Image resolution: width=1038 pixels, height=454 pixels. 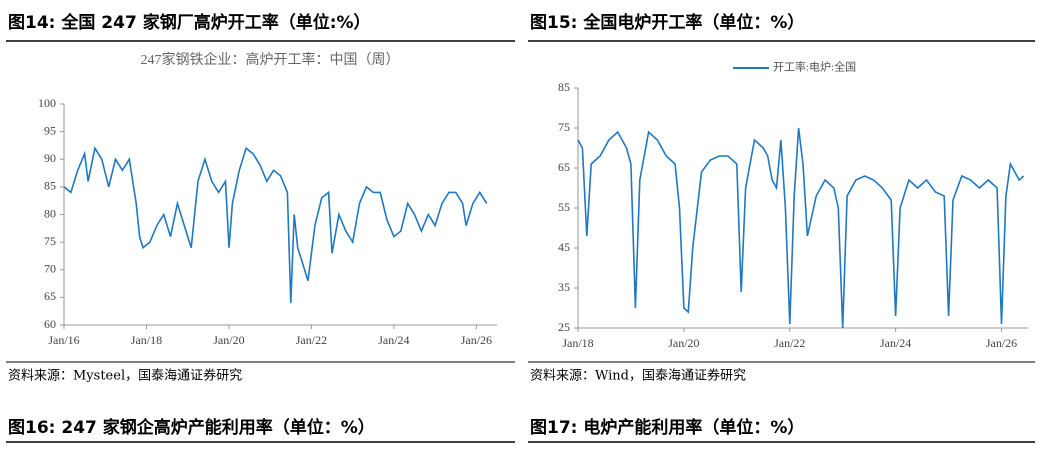 What do you see at coordinates (189, 22) in the screenshot?
I see `figure-title: 图14: 全国 247 家钢厂高炉开工率（单位:%）` at bounding box center [189, 22].